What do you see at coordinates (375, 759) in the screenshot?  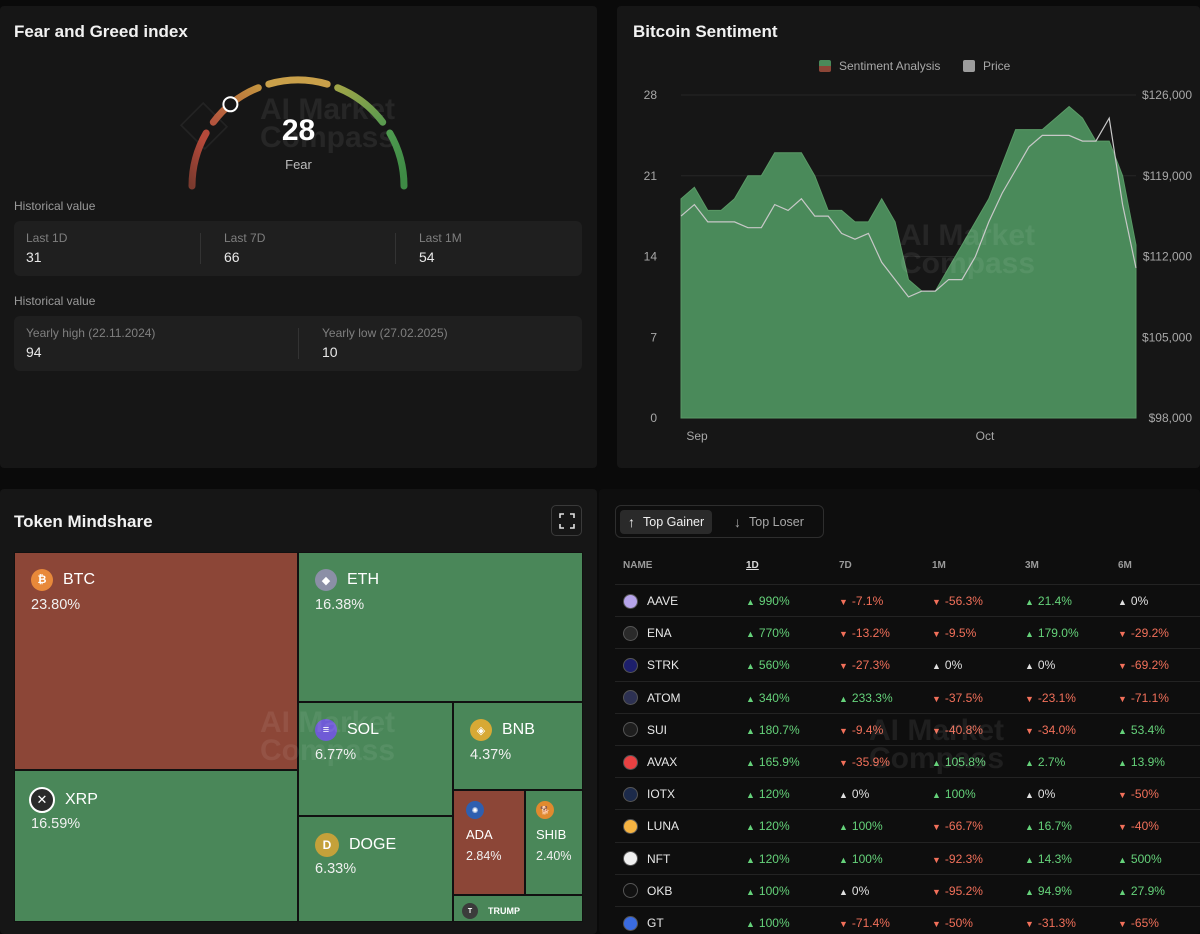 I see `tile-sol: ≡ SOL 6.77%` at bounding box center [375, 759].